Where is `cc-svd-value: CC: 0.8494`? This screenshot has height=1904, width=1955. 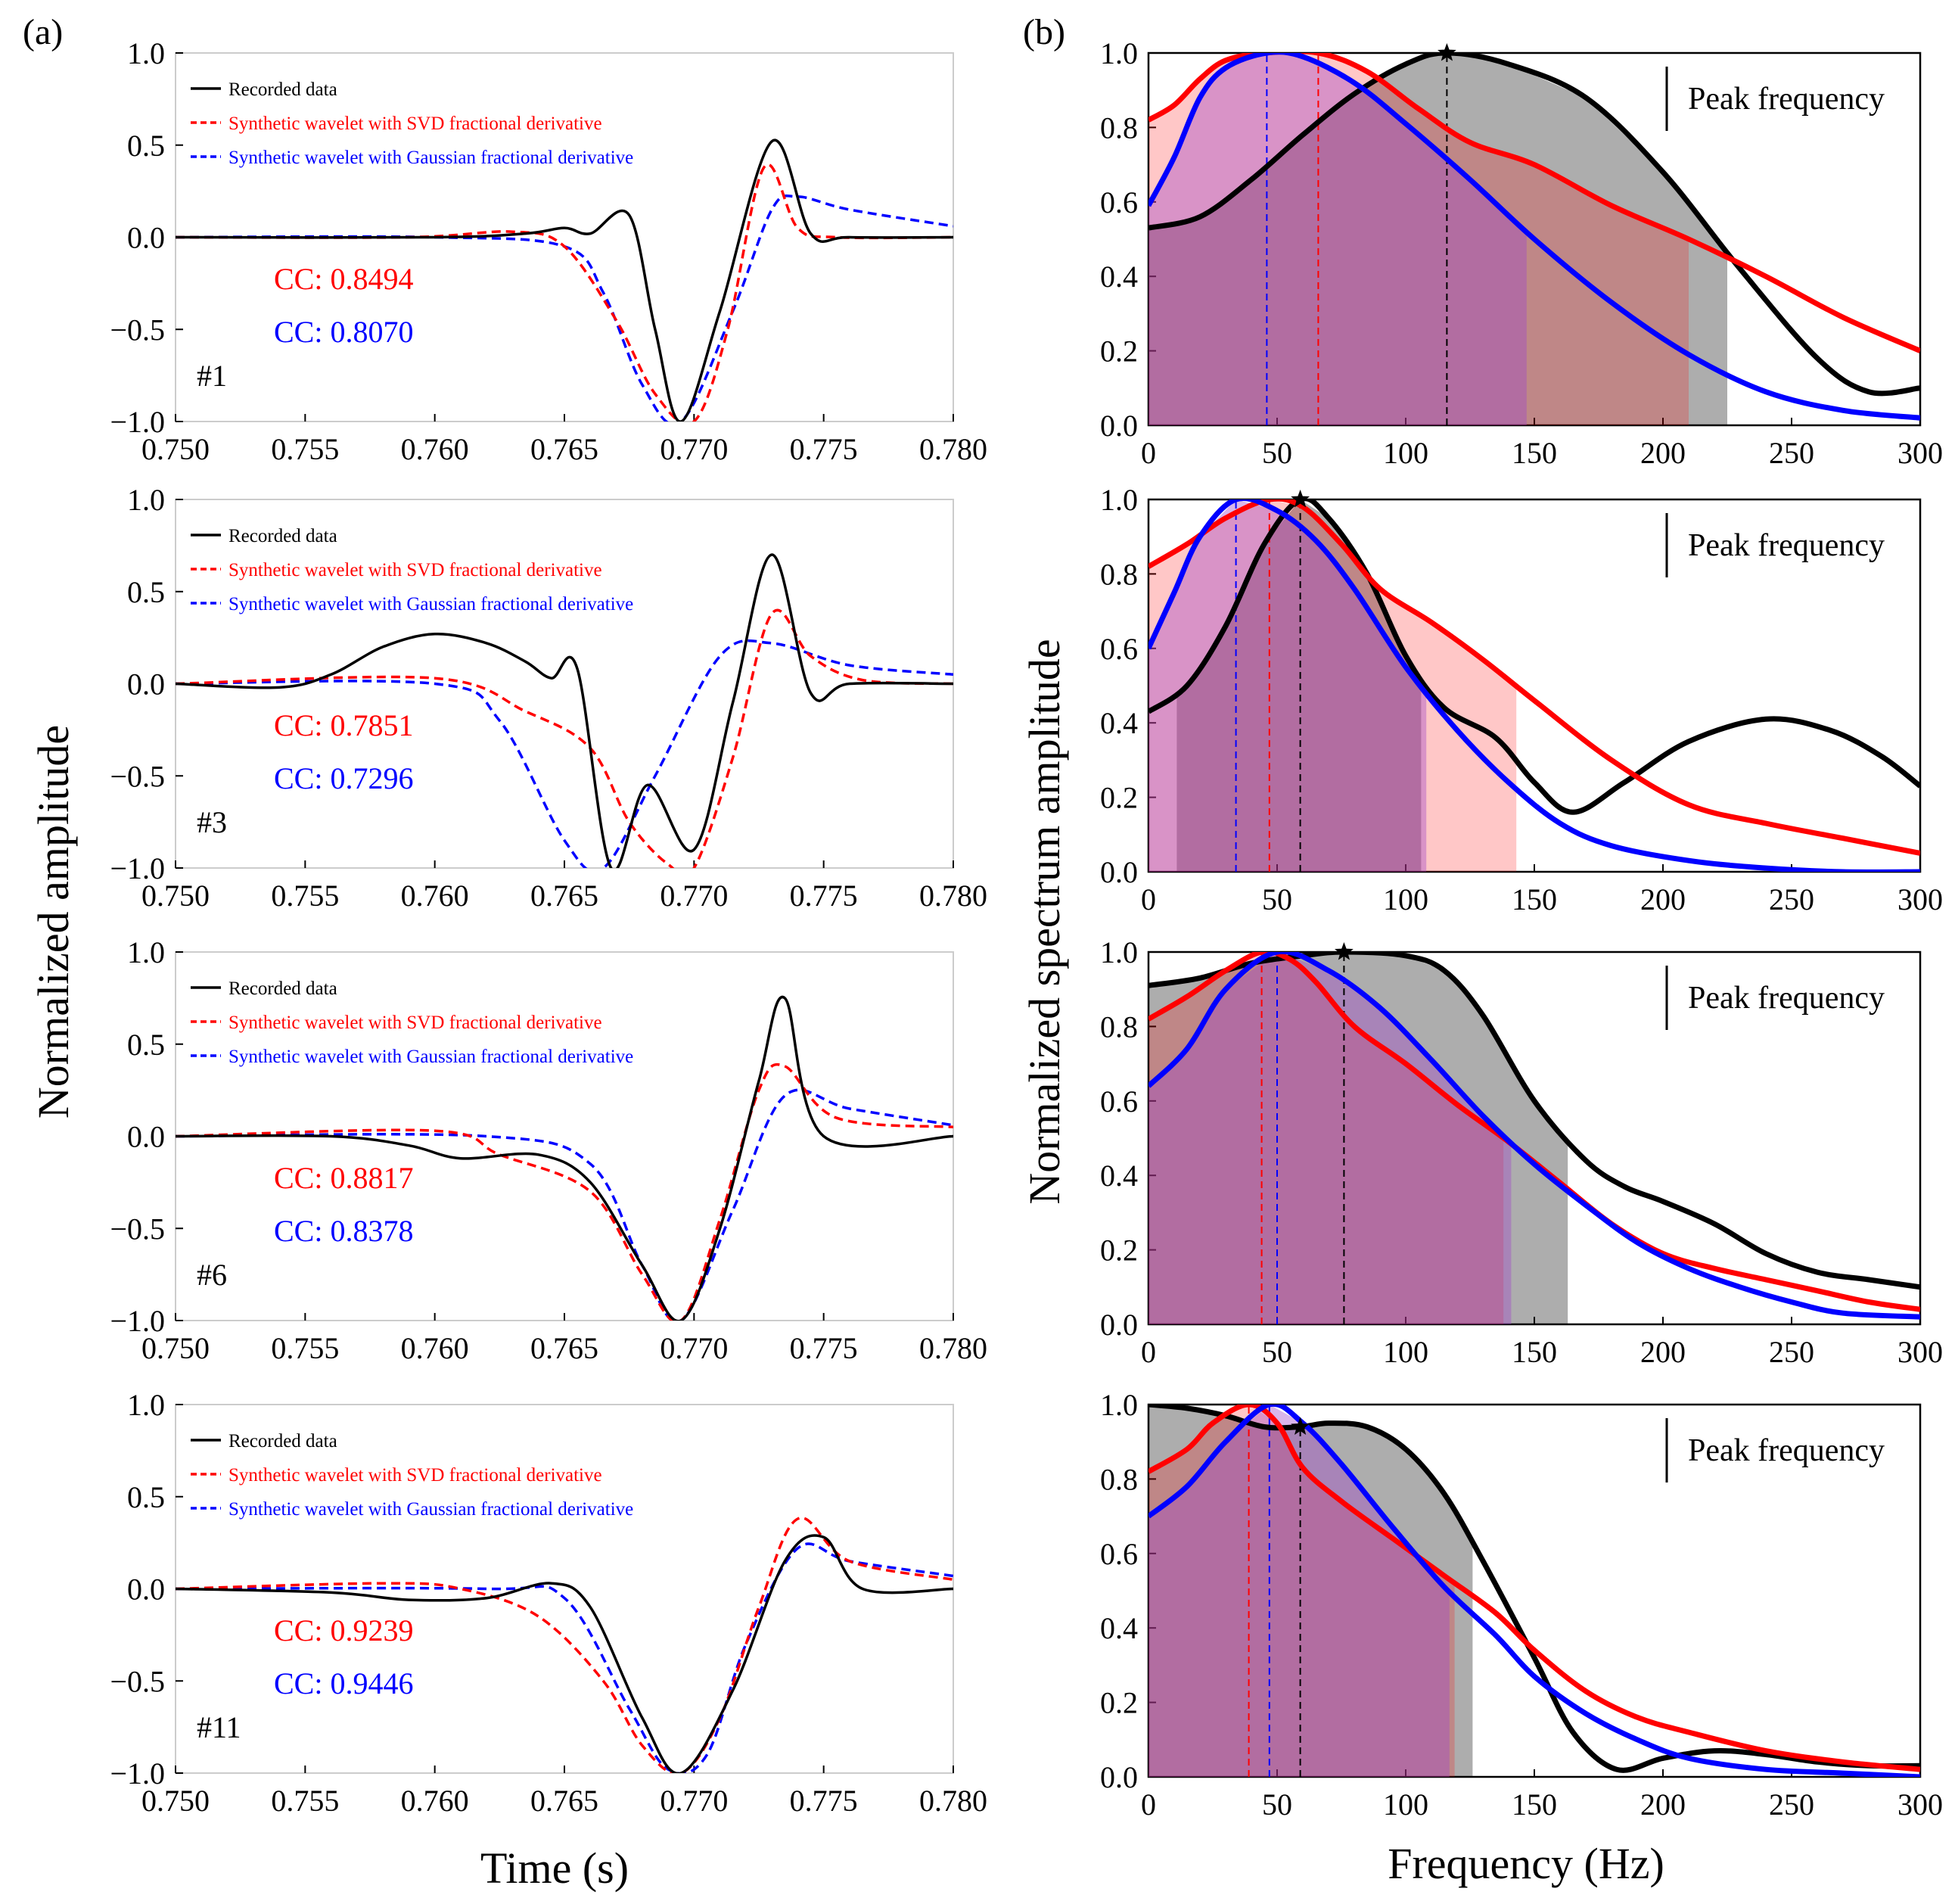 cc-svd-value: CC: 0.8494 is located at coordinates (343, 279).